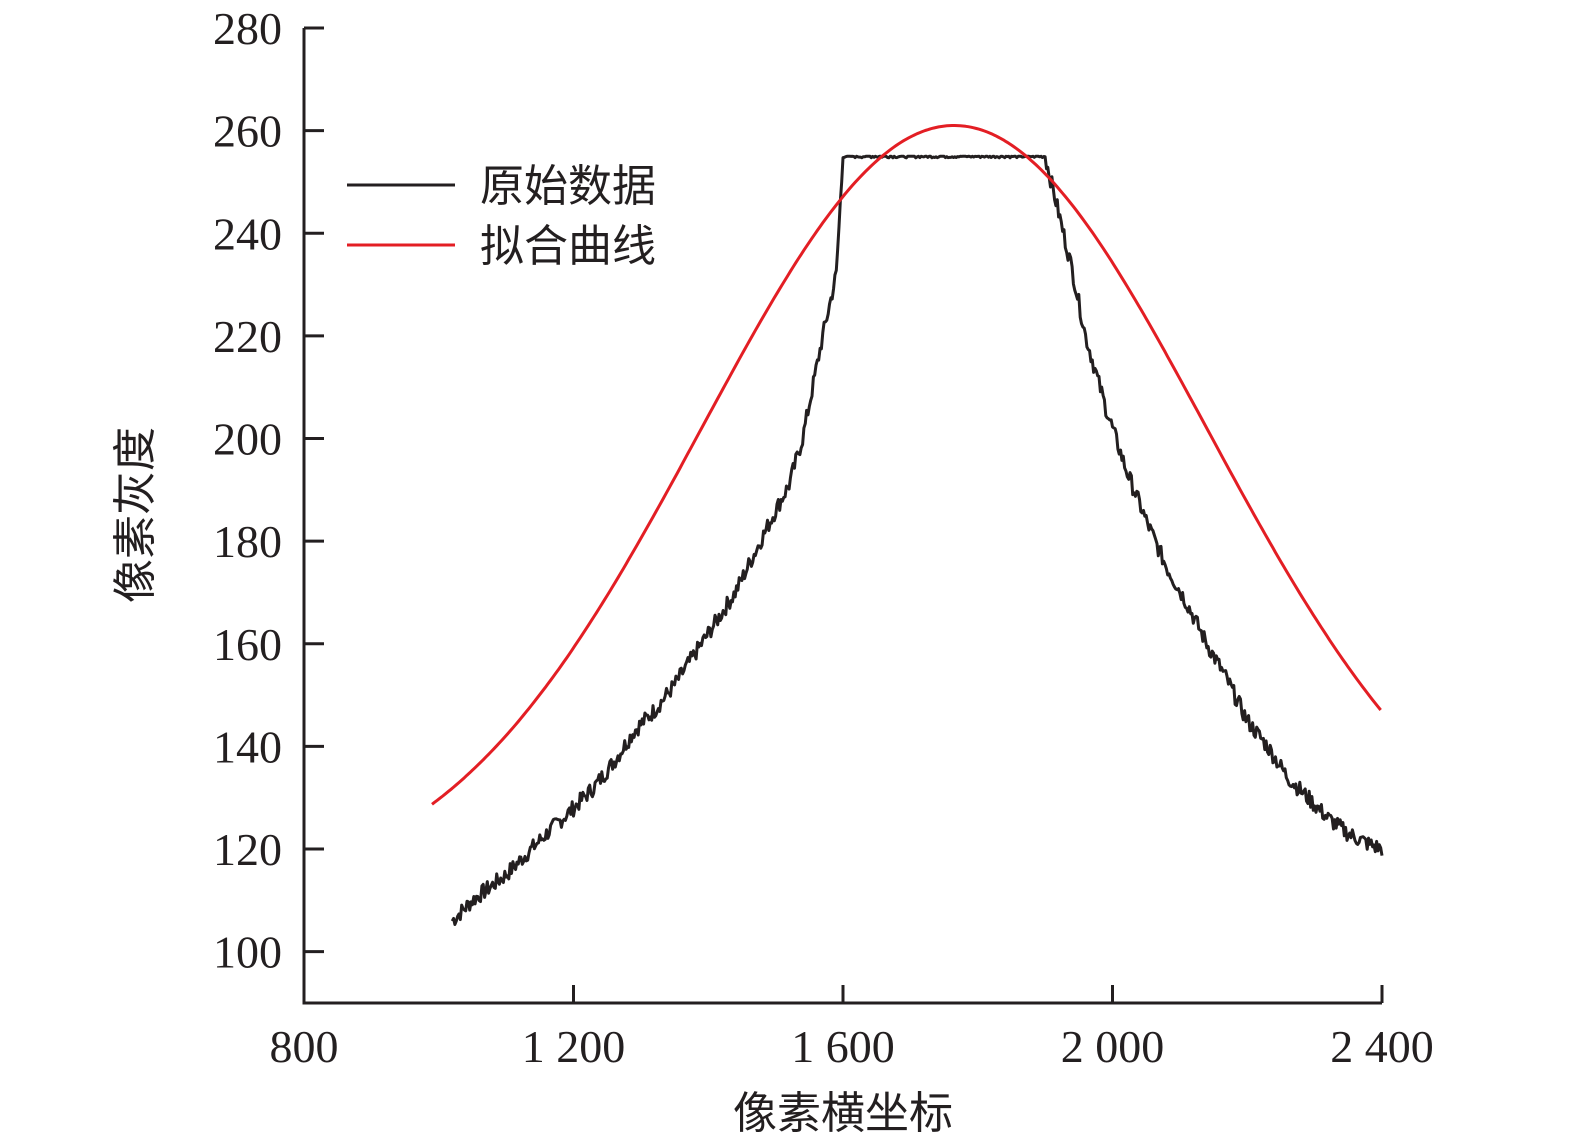  I want to click on y-tick-label: 220, so click(247, 336).